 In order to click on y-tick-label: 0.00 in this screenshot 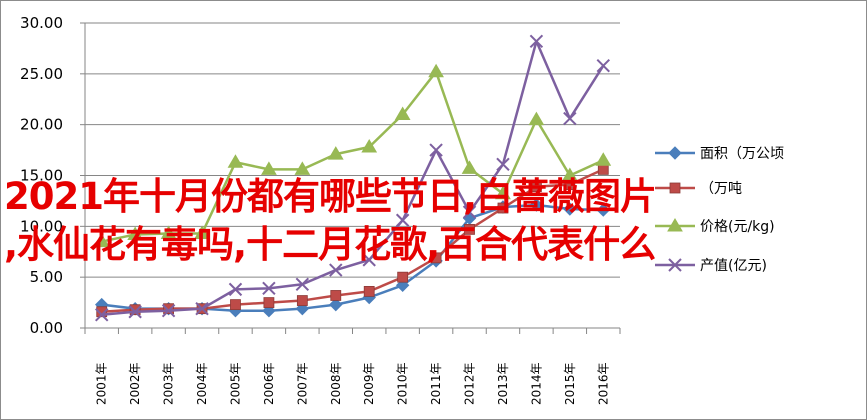, I will do `click(46, 328)`.